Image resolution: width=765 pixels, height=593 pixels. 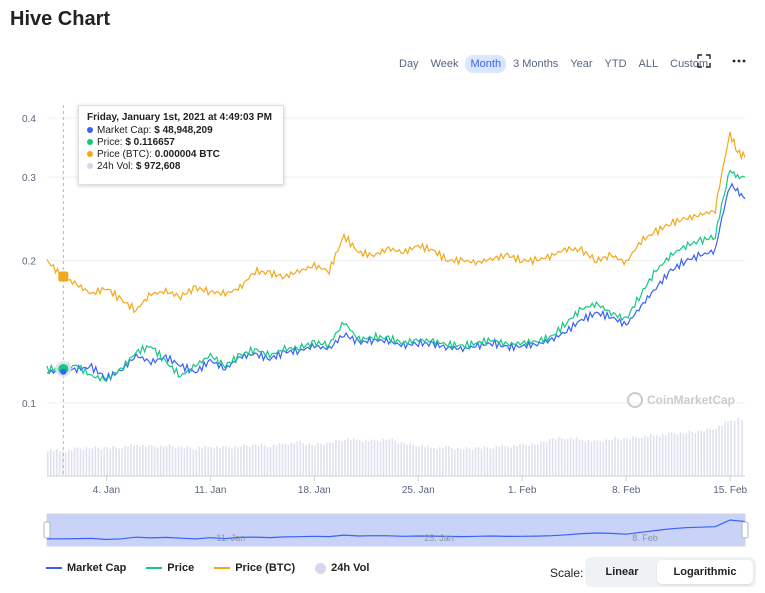 I want to click on scale-logarithmic-button: Logarithmic, so click(x=705, y=572).